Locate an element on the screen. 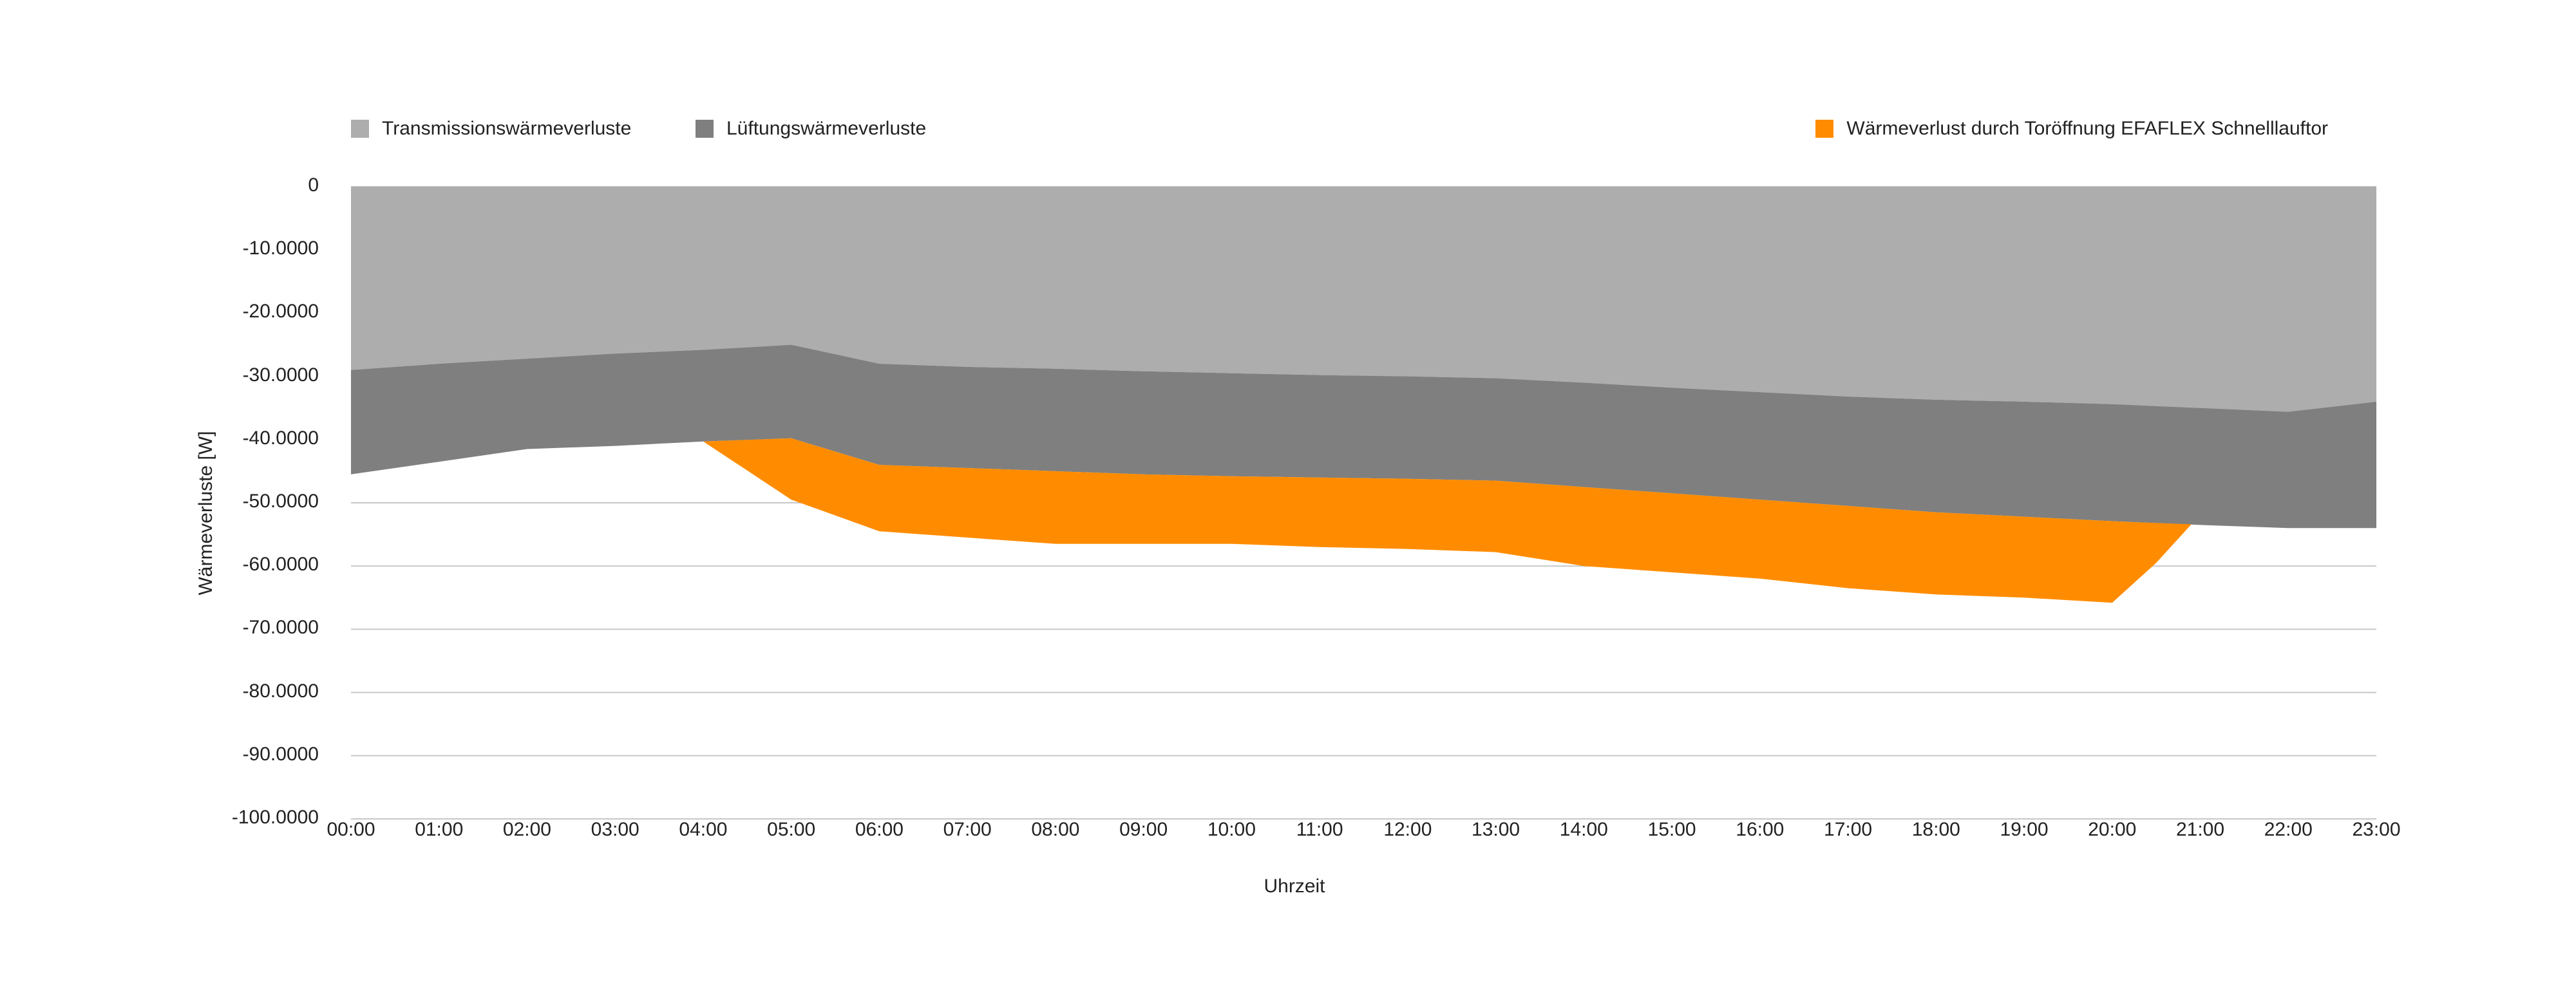 Image resolution: width=2576 pixels, height=985 pixels. x-tick-label: 09:00 is located at coordinates (1143, 829).